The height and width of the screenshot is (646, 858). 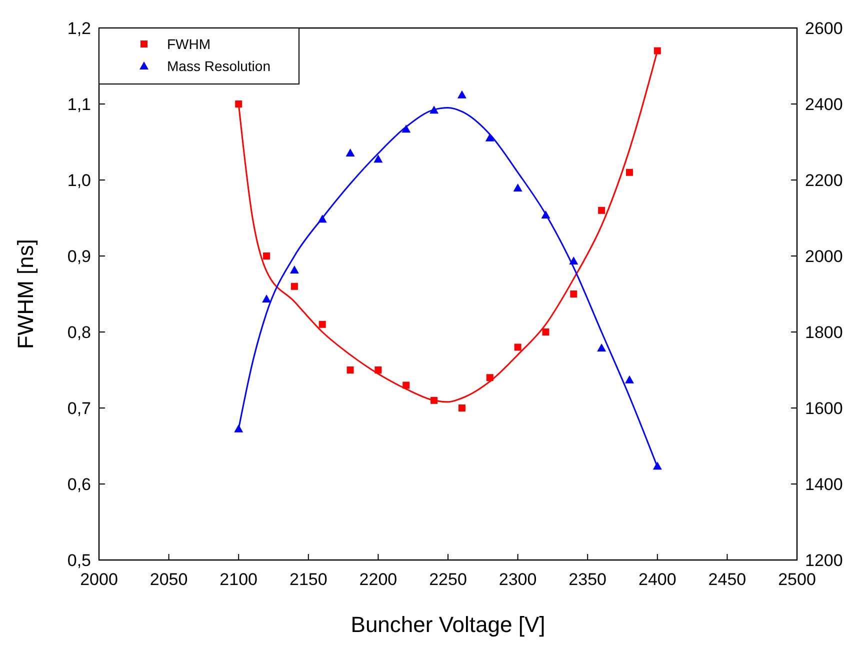 What do you see at coordinates (99, 579) in the screenshot?
I see `x-tick-label: 2000` at bounding box center [99, 579].